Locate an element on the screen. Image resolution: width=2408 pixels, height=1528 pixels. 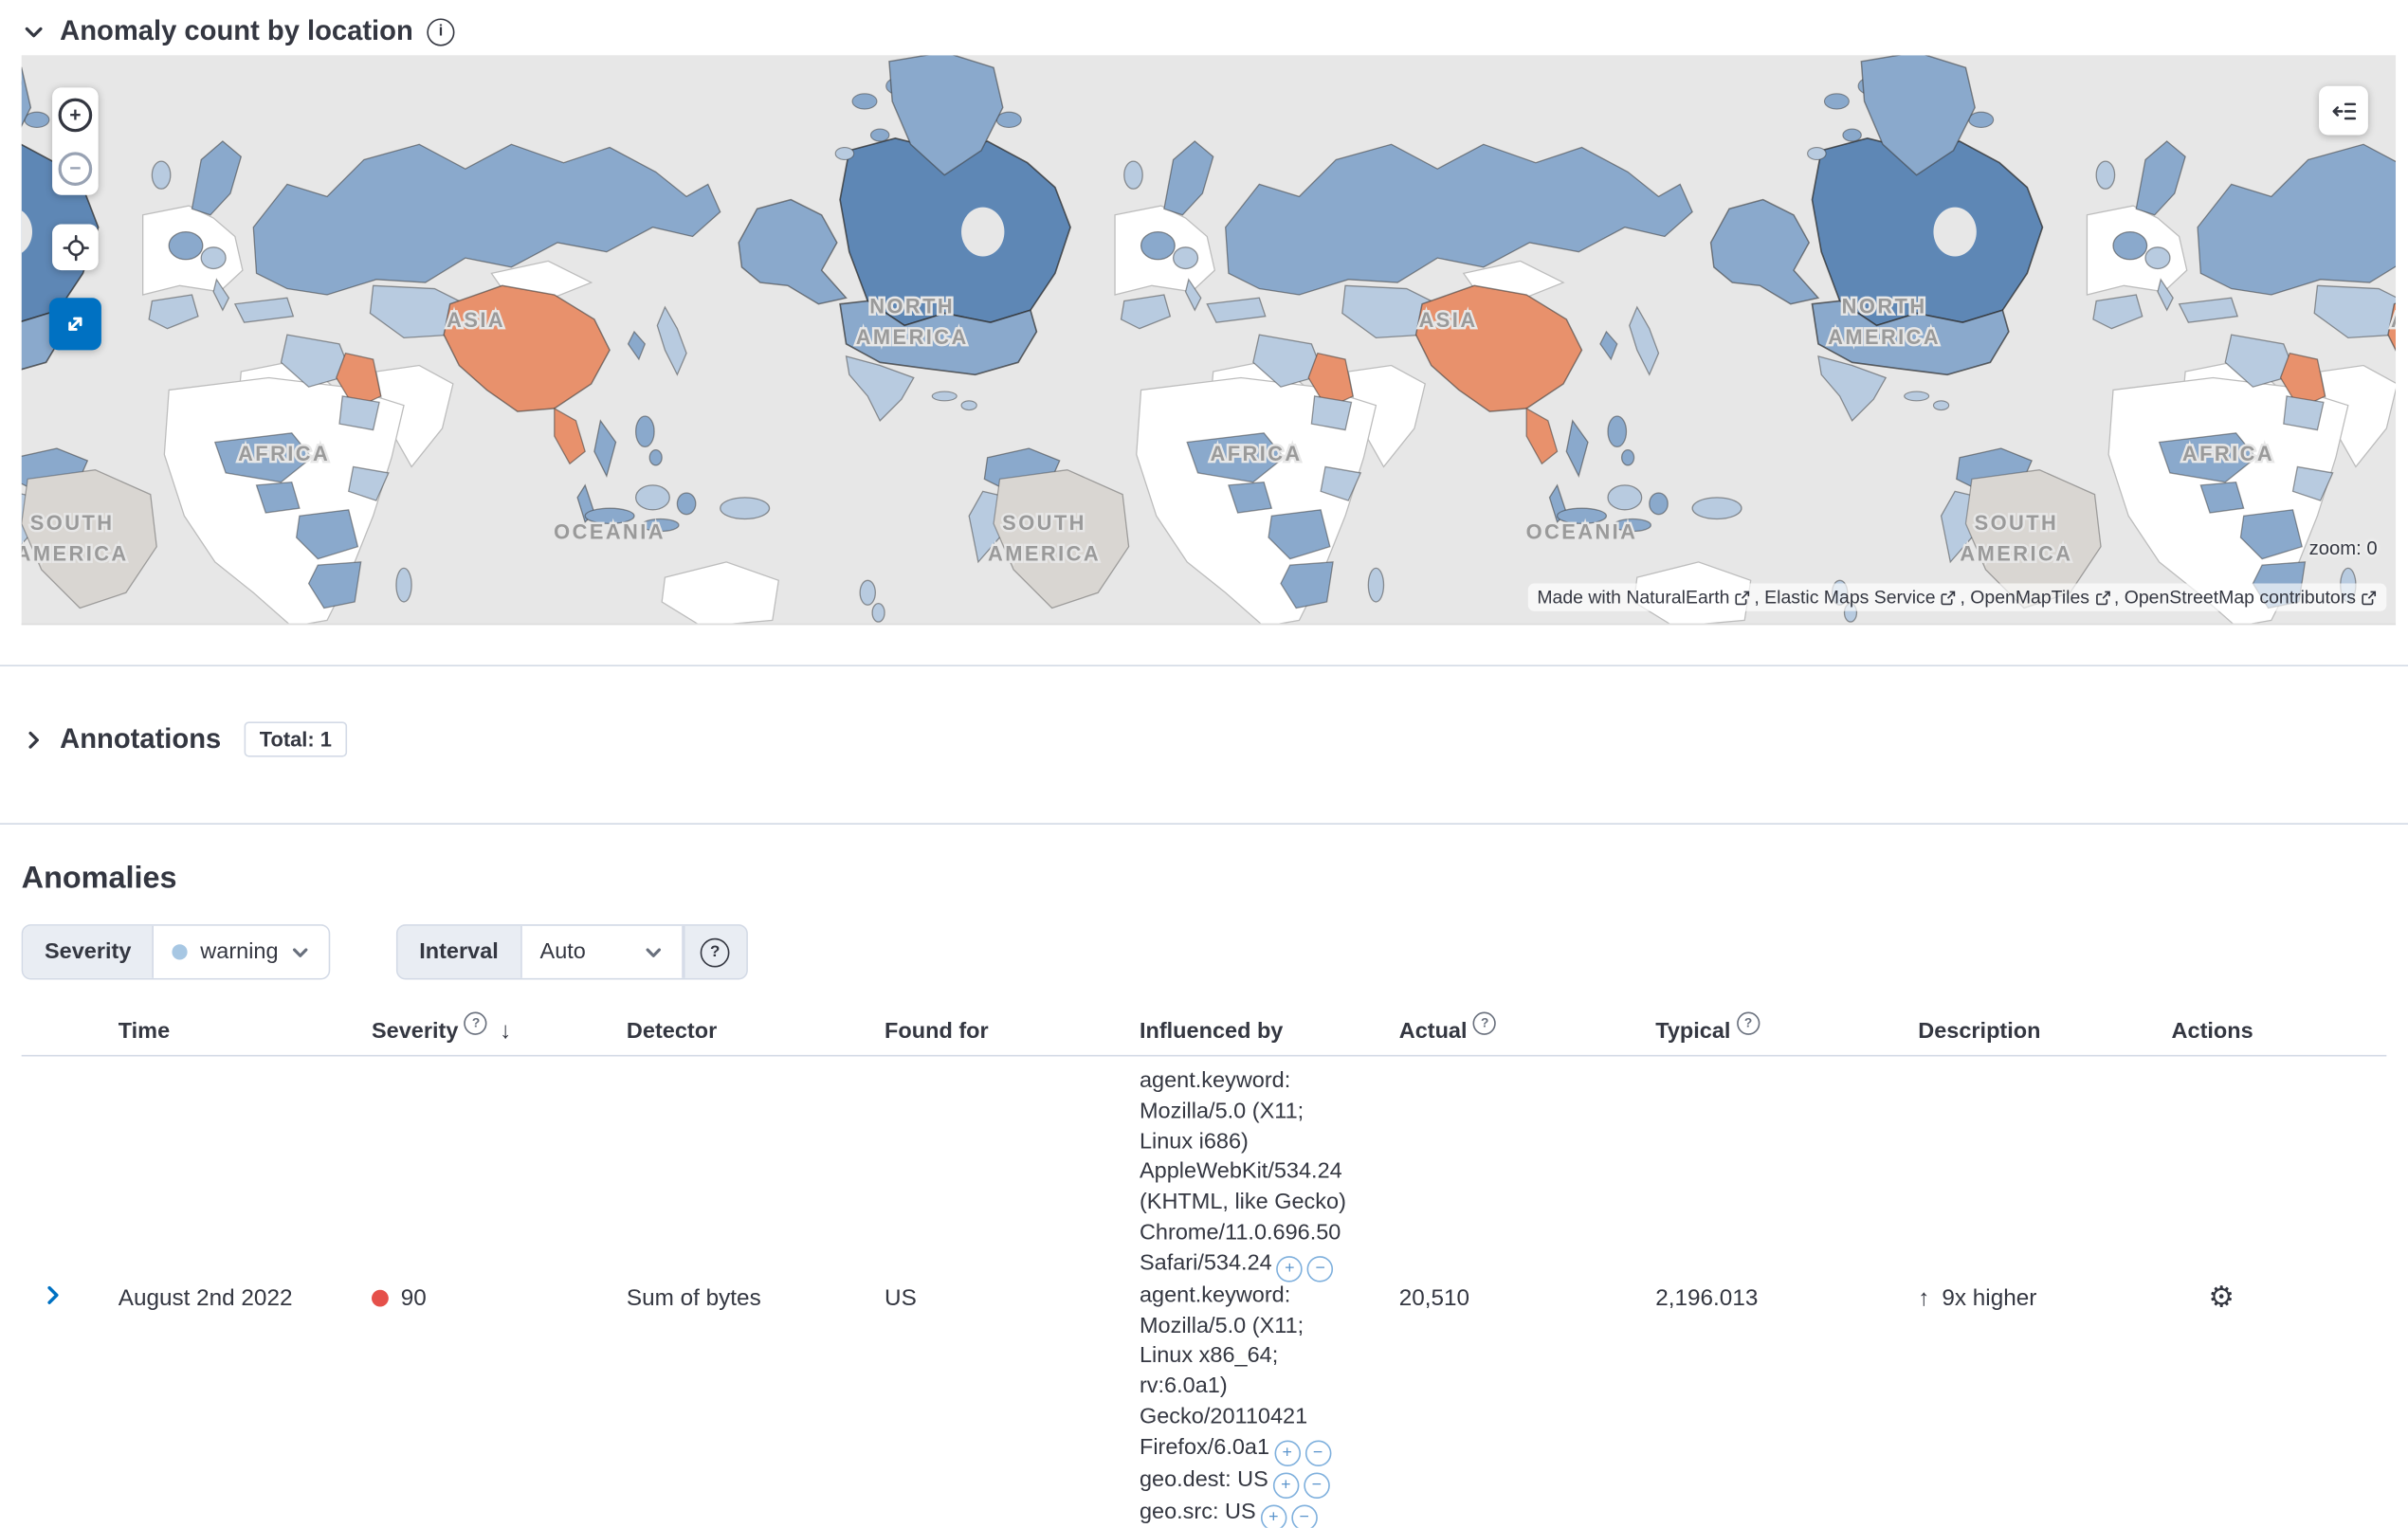
gear-icon: ⚙ is located at coordinates (2221, 1297).